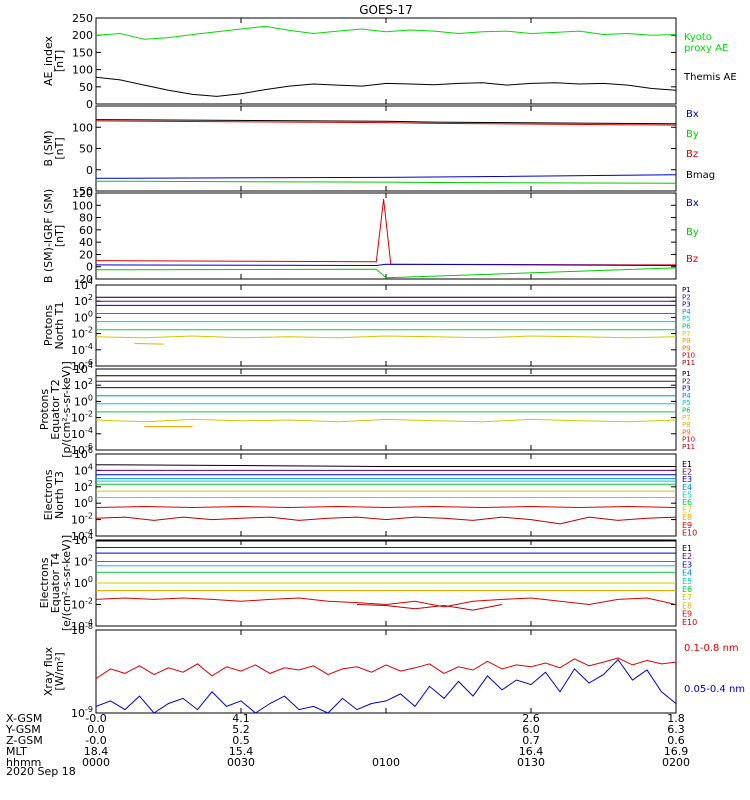 The height and width of the screenshot is (800, 750). I want to click on y-axis-label: AE_index[nT], so click(54, 60).